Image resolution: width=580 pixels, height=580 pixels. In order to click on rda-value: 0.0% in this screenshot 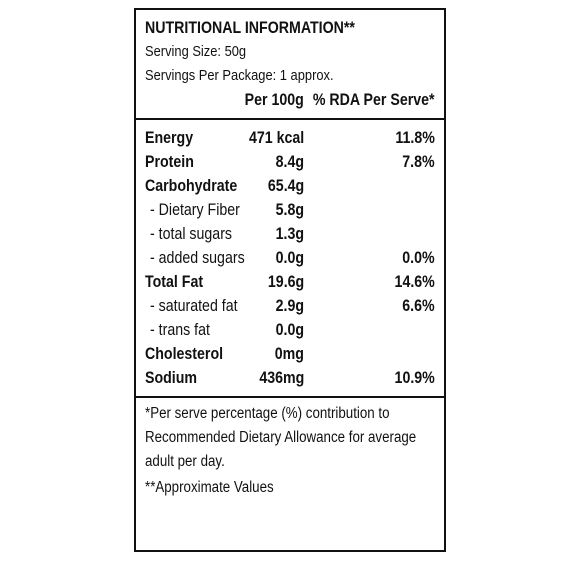, I will do `click(418, 258)`.